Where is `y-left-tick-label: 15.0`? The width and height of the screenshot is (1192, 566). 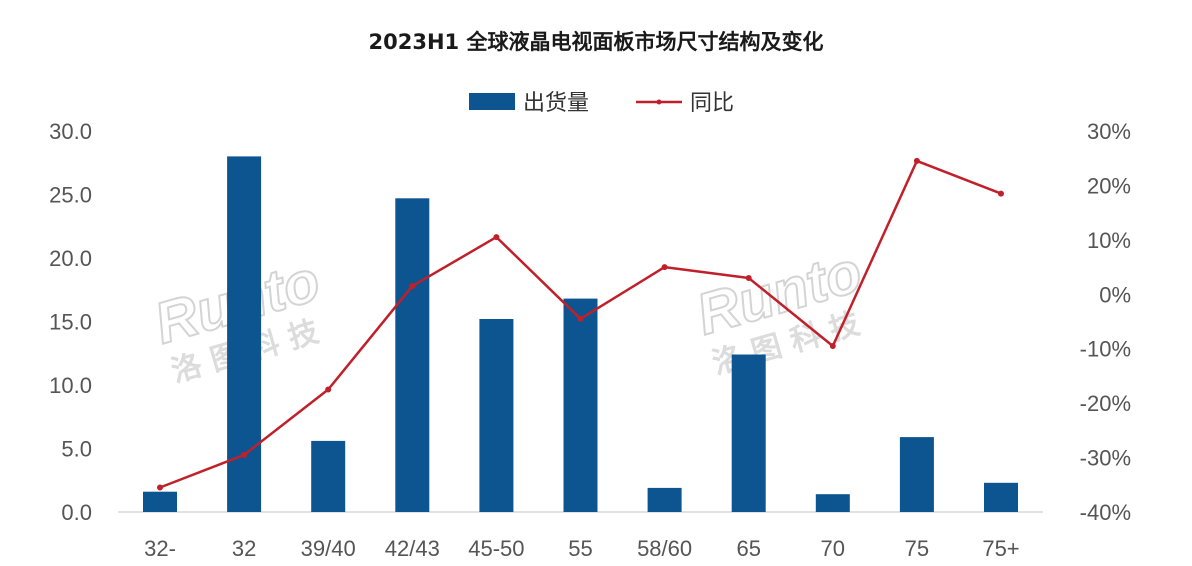 y-left-tick-label: 15.0 is located at coordinates (70, 322).